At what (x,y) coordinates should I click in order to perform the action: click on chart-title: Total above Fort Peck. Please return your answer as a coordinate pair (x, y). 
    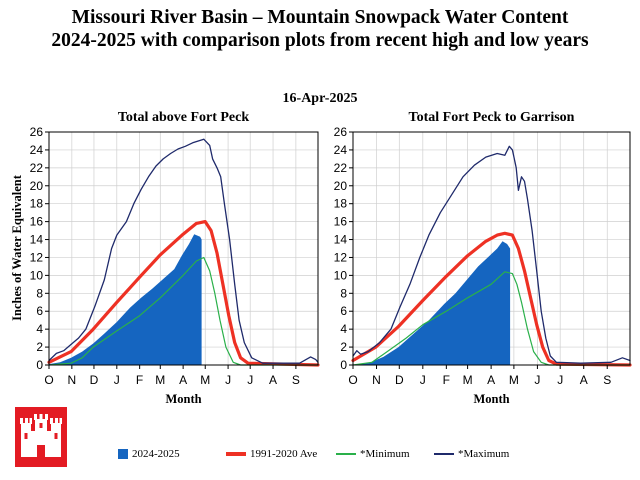
    Looking at the image, I should click on (184, 117).